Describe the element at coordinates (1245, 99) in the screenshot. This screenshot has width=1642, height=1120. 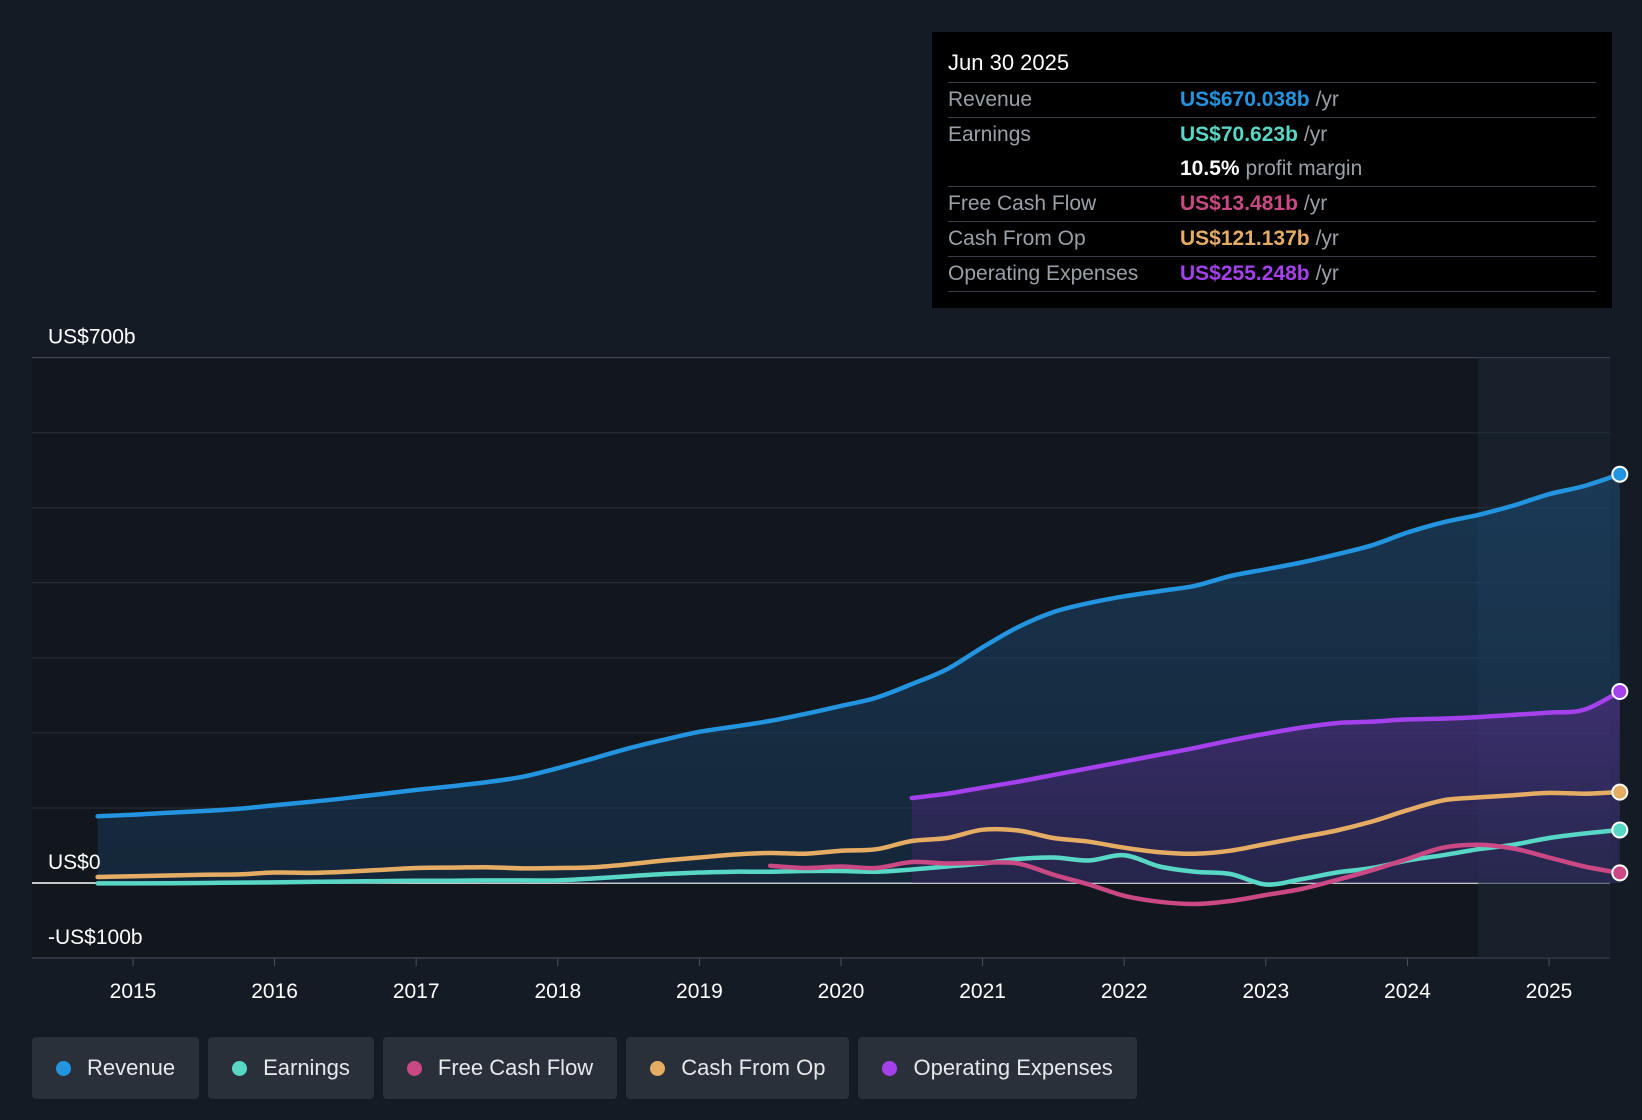
I see `tooltip-value: US$670.038b` at that location.